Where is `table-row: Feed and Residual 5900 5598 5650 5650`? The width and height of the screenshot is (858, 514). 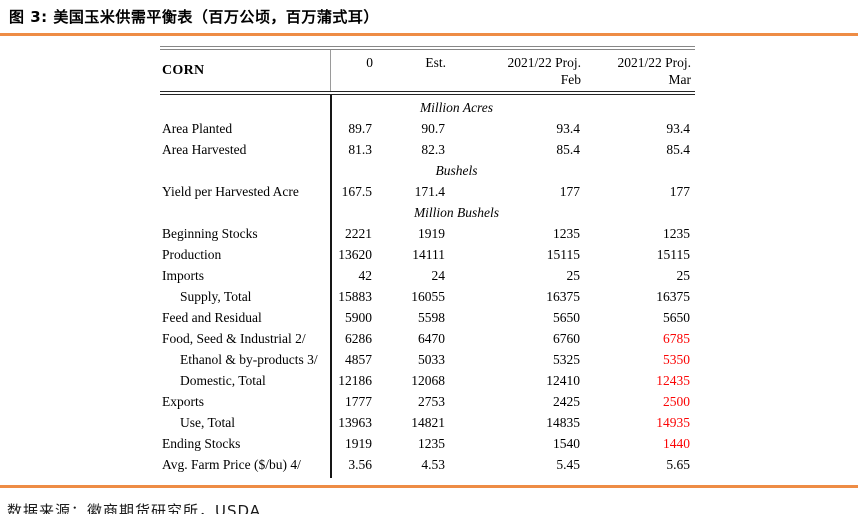
table-row: Feed and Residual 5900 5598 5650 5650 is located at coordinates (427, 317).